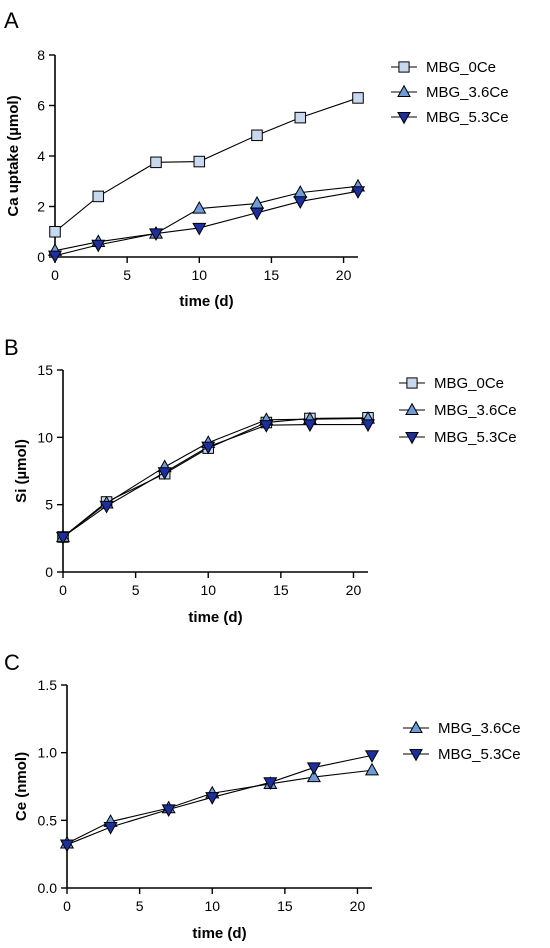 The width and height of the screenshot is (550, 948). What do you see at coordinates (21, 471) in the screenshot?
I see `y-axis-title: Si (µmol)` at bounding box center [21, 471].